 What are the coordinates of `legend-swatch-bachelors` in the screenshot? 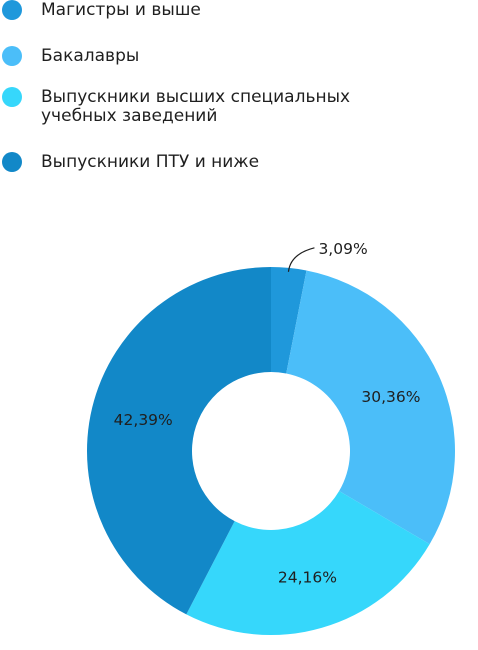 It's located at (12, 56).